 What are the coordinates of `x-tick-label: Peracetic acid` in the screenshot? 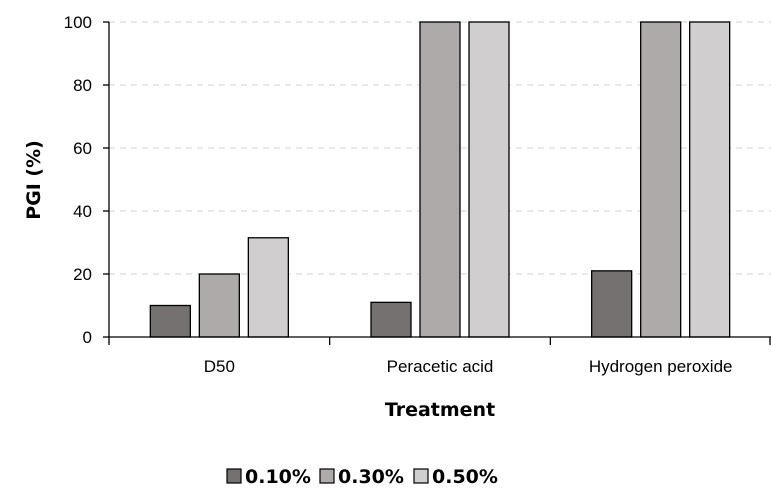 It's located at (440, 366).